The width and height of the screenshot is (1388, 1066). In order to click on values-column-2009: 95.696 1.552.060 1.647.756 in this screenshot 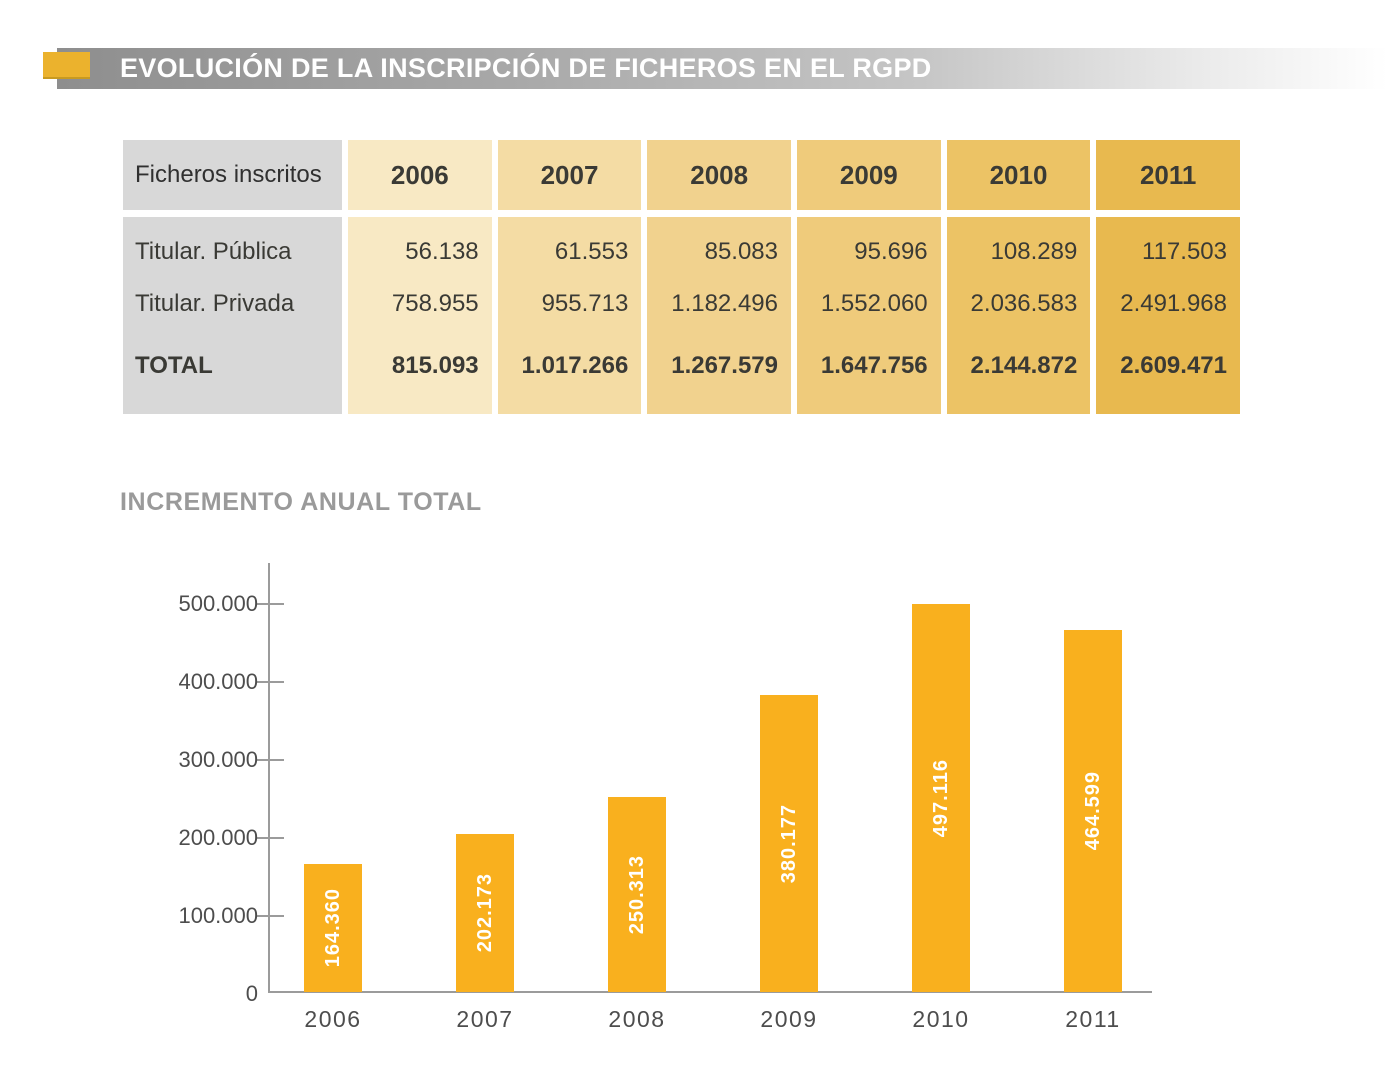, I will do `click(869, 315)`.